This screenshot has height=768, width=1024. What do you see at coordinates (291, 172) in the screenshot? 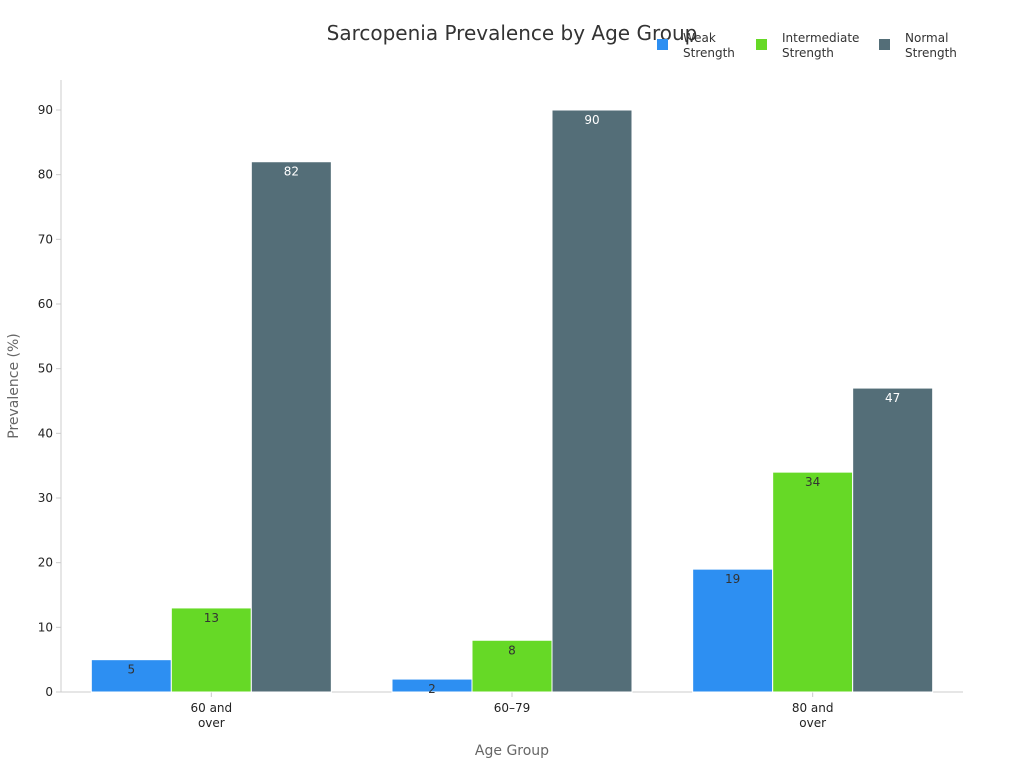
I see `bar-value-label: 82` at bounding box center [291, 172].